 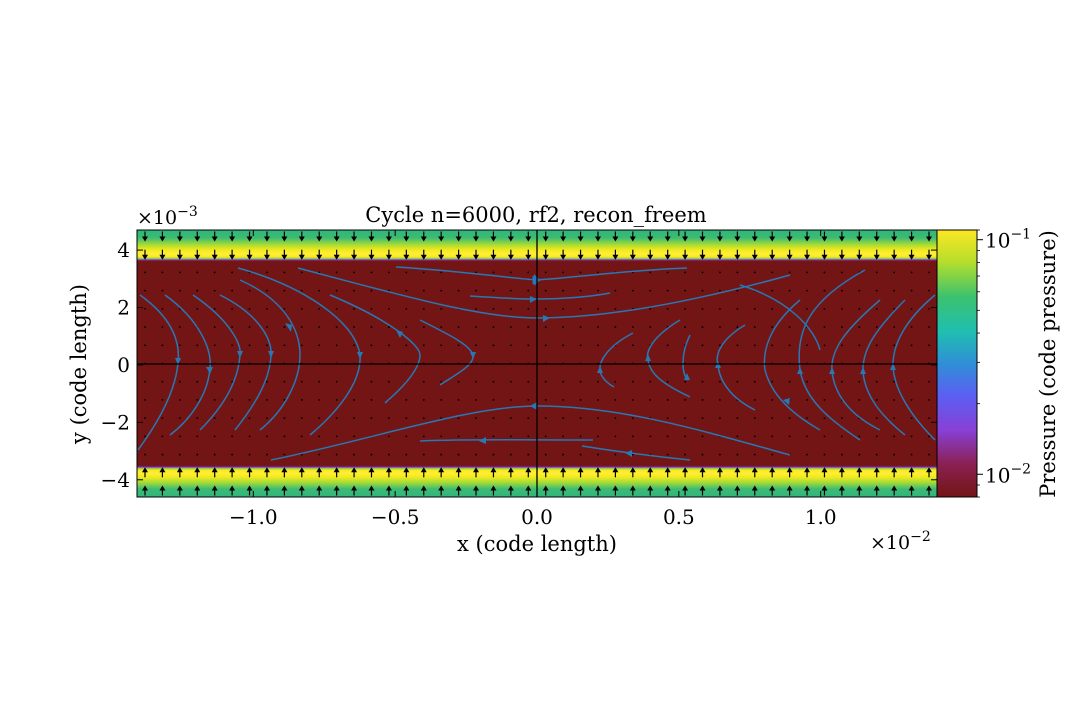 I want to click on y-axis-label: y (code length), so click(x=79, y=364).